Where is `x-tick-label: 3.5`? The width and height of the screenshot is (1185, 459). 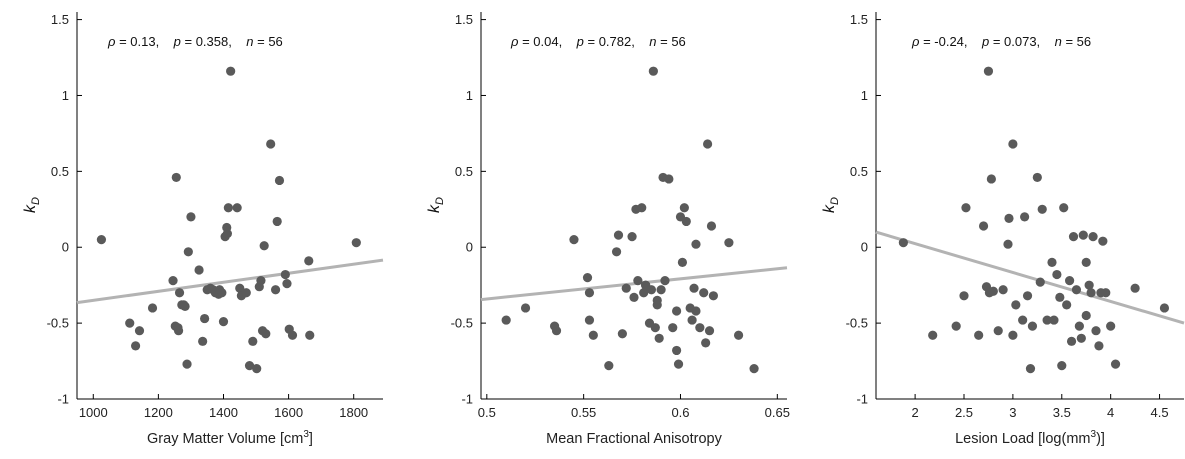
x-tick-label: 3.5 is located at coordinates (1062, 412).